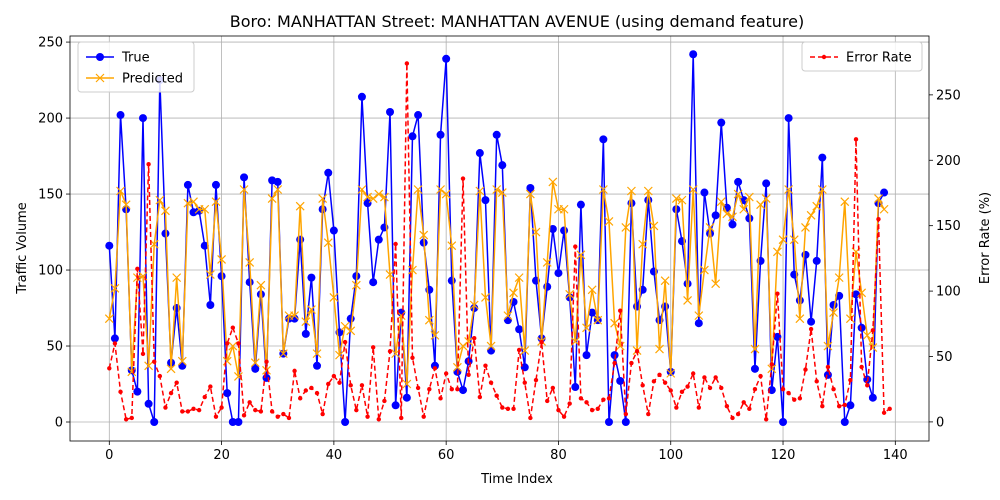 This screenshot has width=1000, height=500. What do you see at coordinates (136, 67) in the screenshot?
I see `legend-box` at bounding box center [136, 67].